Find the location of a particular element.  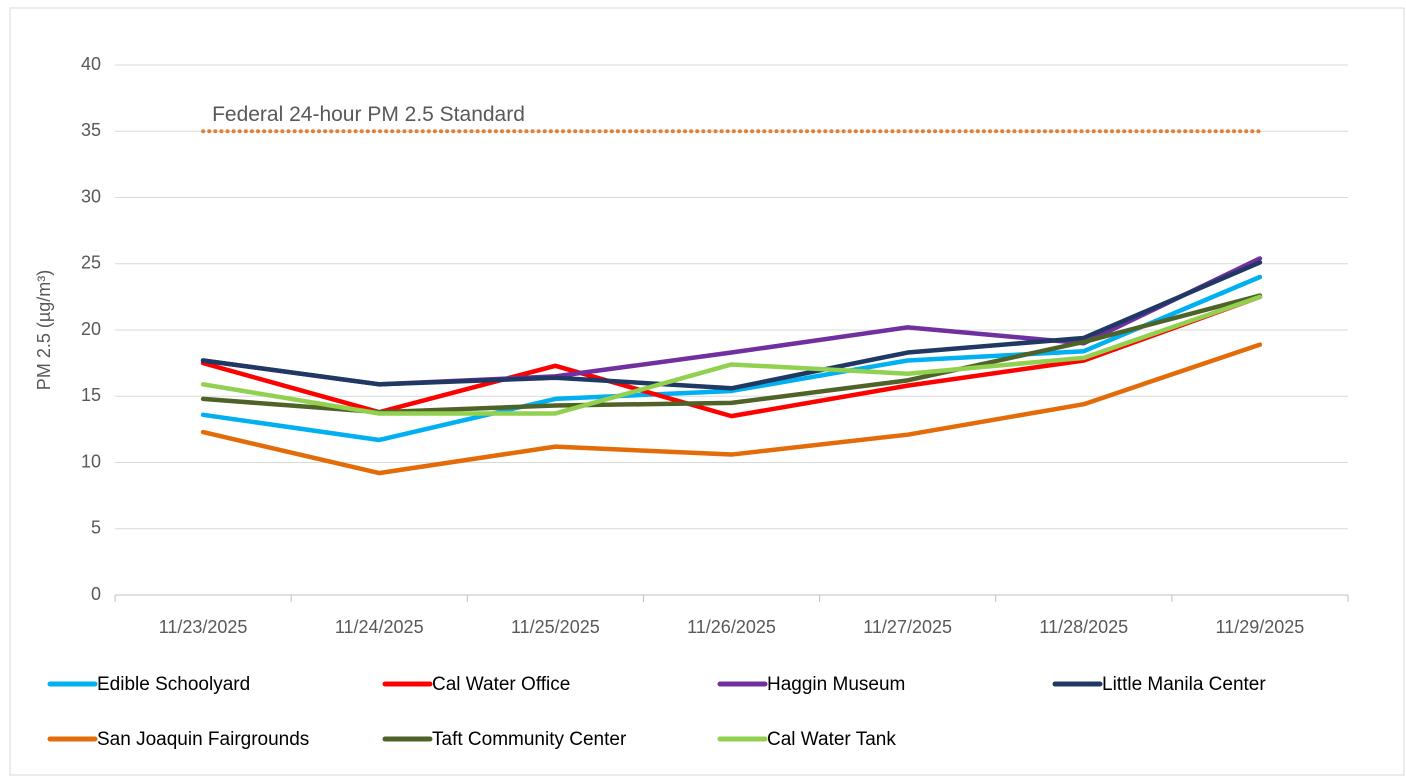

y-tick-label: 30 is located at coordinates (91, 196).